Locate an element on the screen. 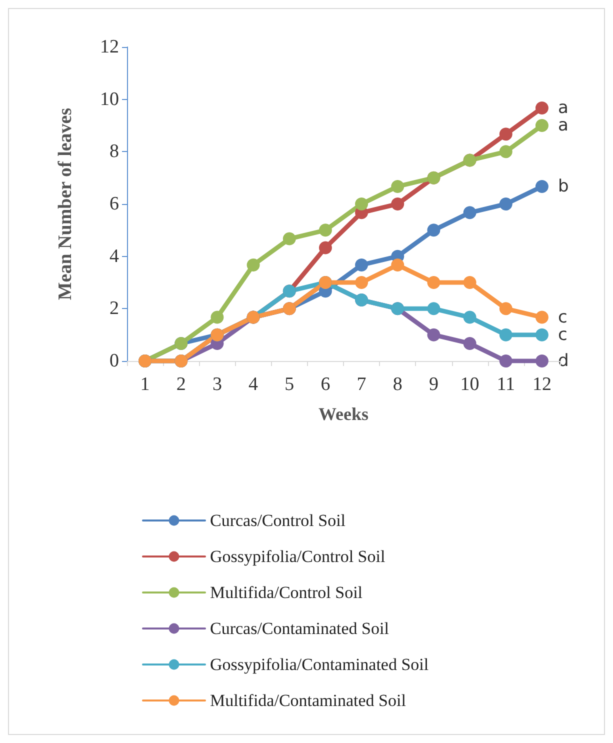 Image resolution: width=613 pixels, height=743 pixels. legend-label: Curcas/Control Soil is located at coordinates (278, 520).